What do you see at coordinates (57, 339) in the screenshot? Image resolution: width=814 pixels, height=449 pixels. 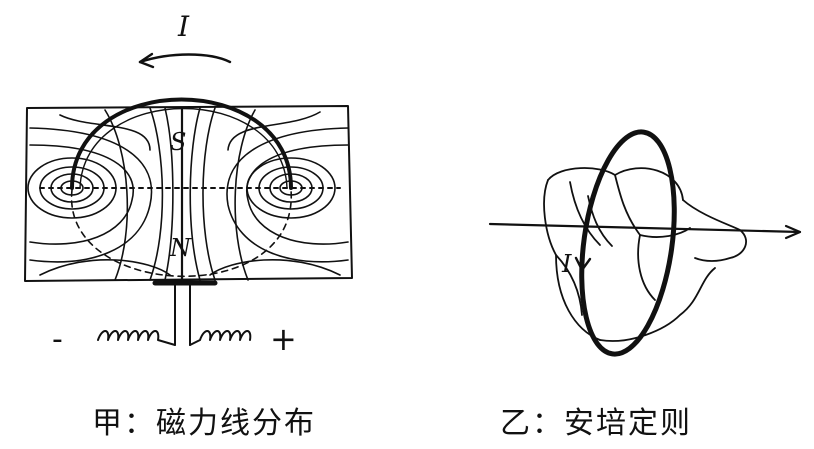 I see `minus-sign: -` at bounding box center [57, 339].